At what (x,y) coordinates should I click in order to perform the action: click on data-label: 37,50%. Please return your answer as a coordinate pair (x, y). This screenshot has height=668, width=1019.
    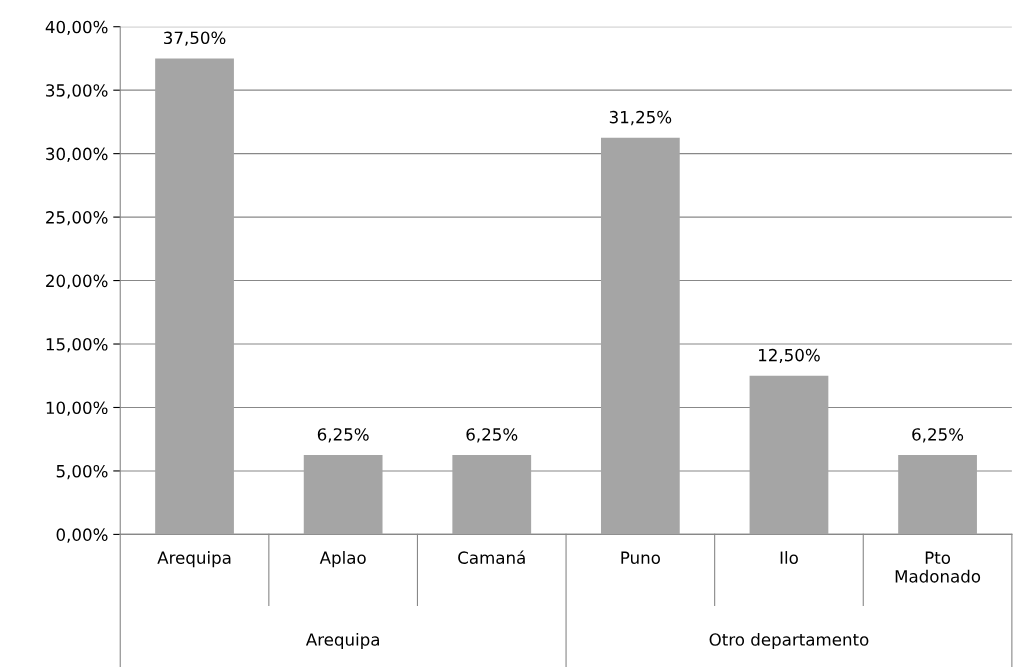
    Looking at the image, I should click on (195, 38).